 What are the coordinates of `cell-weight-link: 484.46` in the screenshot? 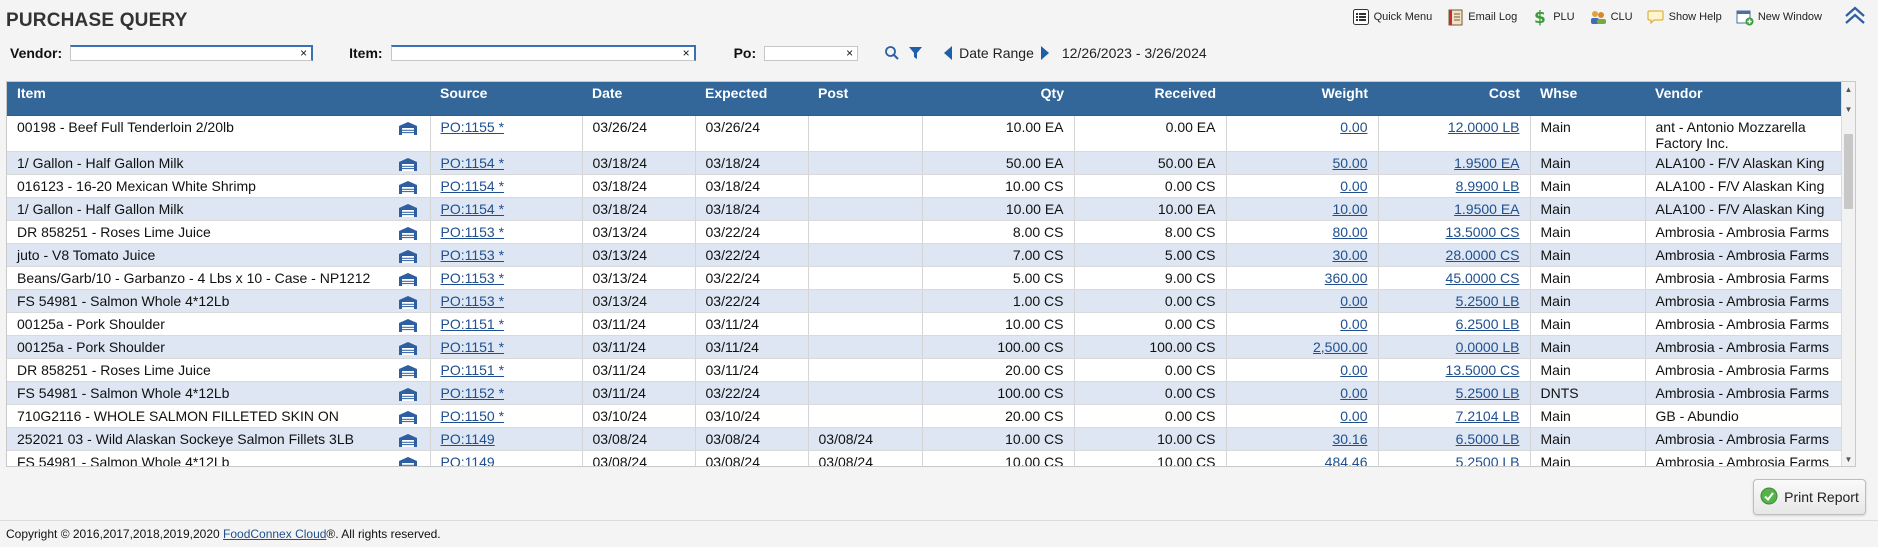 It's located at (1346, 460).